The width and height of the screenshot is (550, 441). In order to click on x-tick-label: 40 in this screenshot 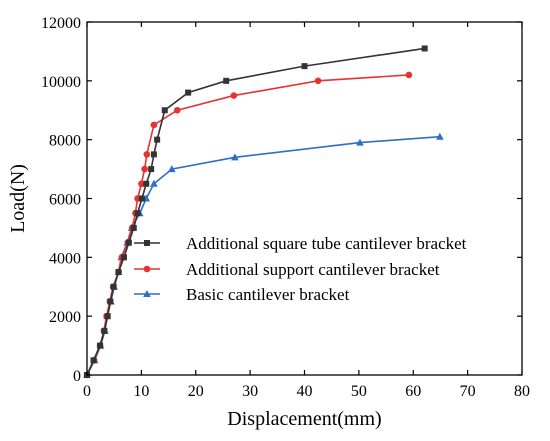, I will do `click(305, 391)`.